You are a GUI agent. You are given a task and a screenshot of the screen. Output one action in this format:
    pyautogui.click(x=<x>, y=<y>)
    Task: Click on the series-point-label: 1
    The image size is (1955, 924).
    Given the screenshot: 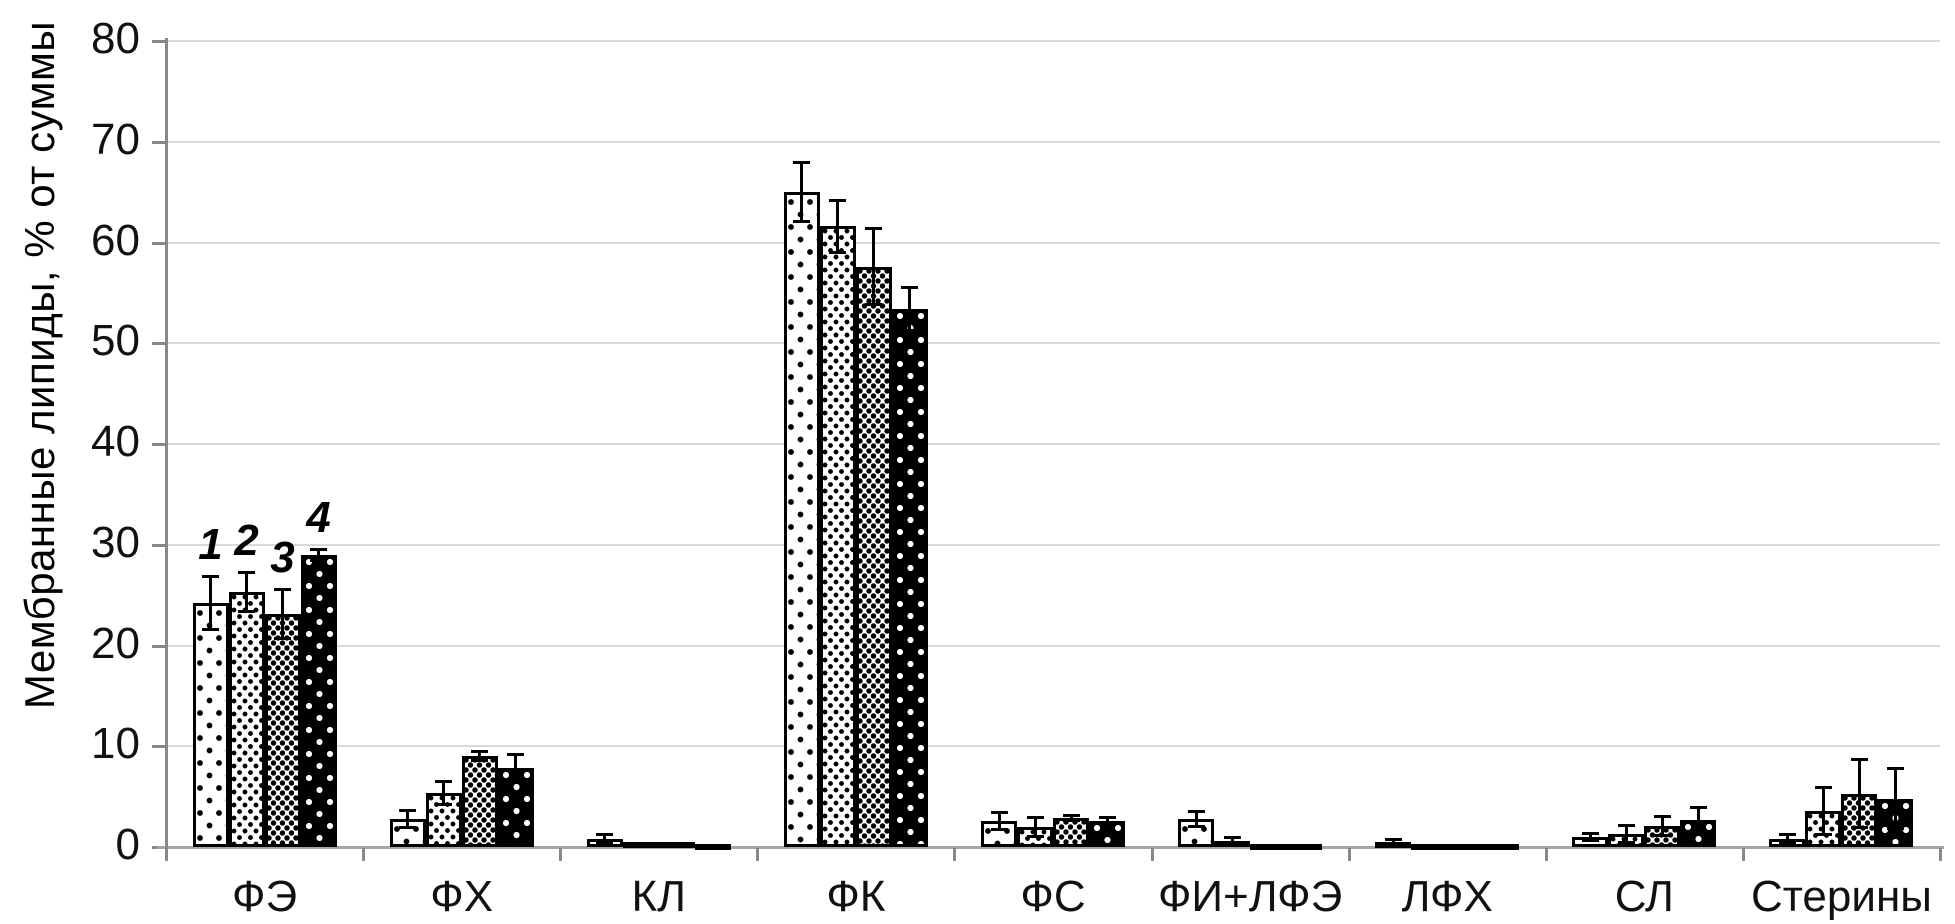 What is the action you would take?
    pyautogui.click(x=210, y=544)
    